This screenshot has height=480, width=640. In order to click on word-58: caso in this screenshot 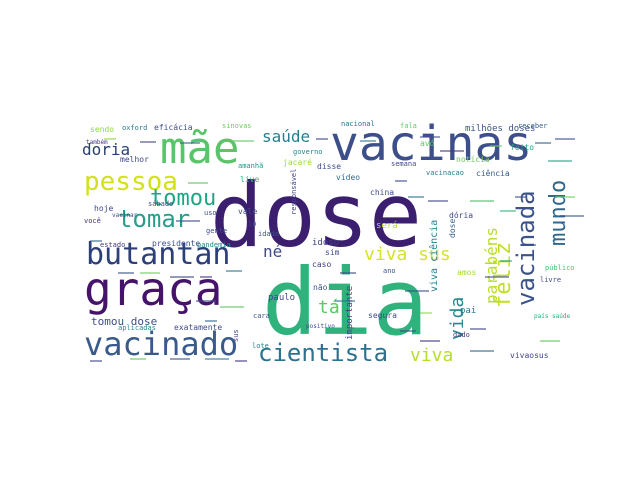, I will do `click(321, 264)`.